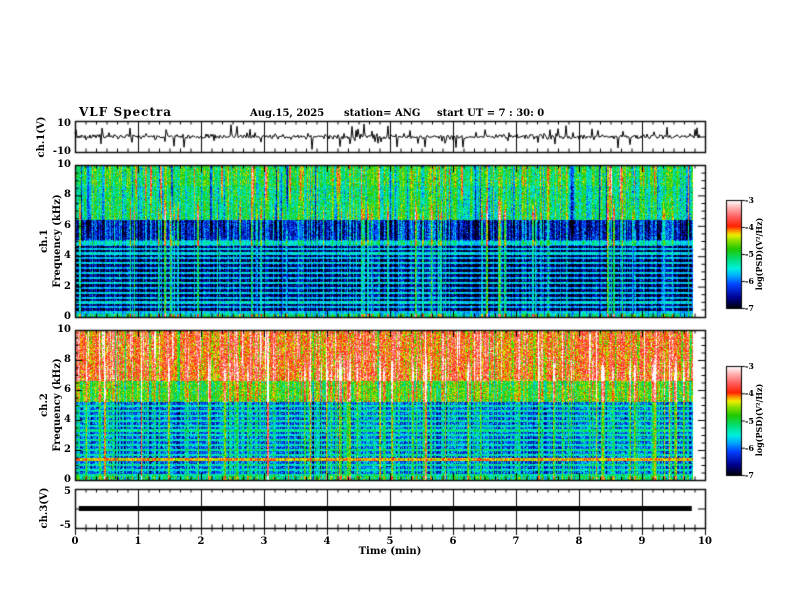 This screenshot has height=612, width=792. What do you see at coordinates (67, 359) in the screenshot?
I see `spec2-y-tick-label: 8` at bounding box center [67, 359].